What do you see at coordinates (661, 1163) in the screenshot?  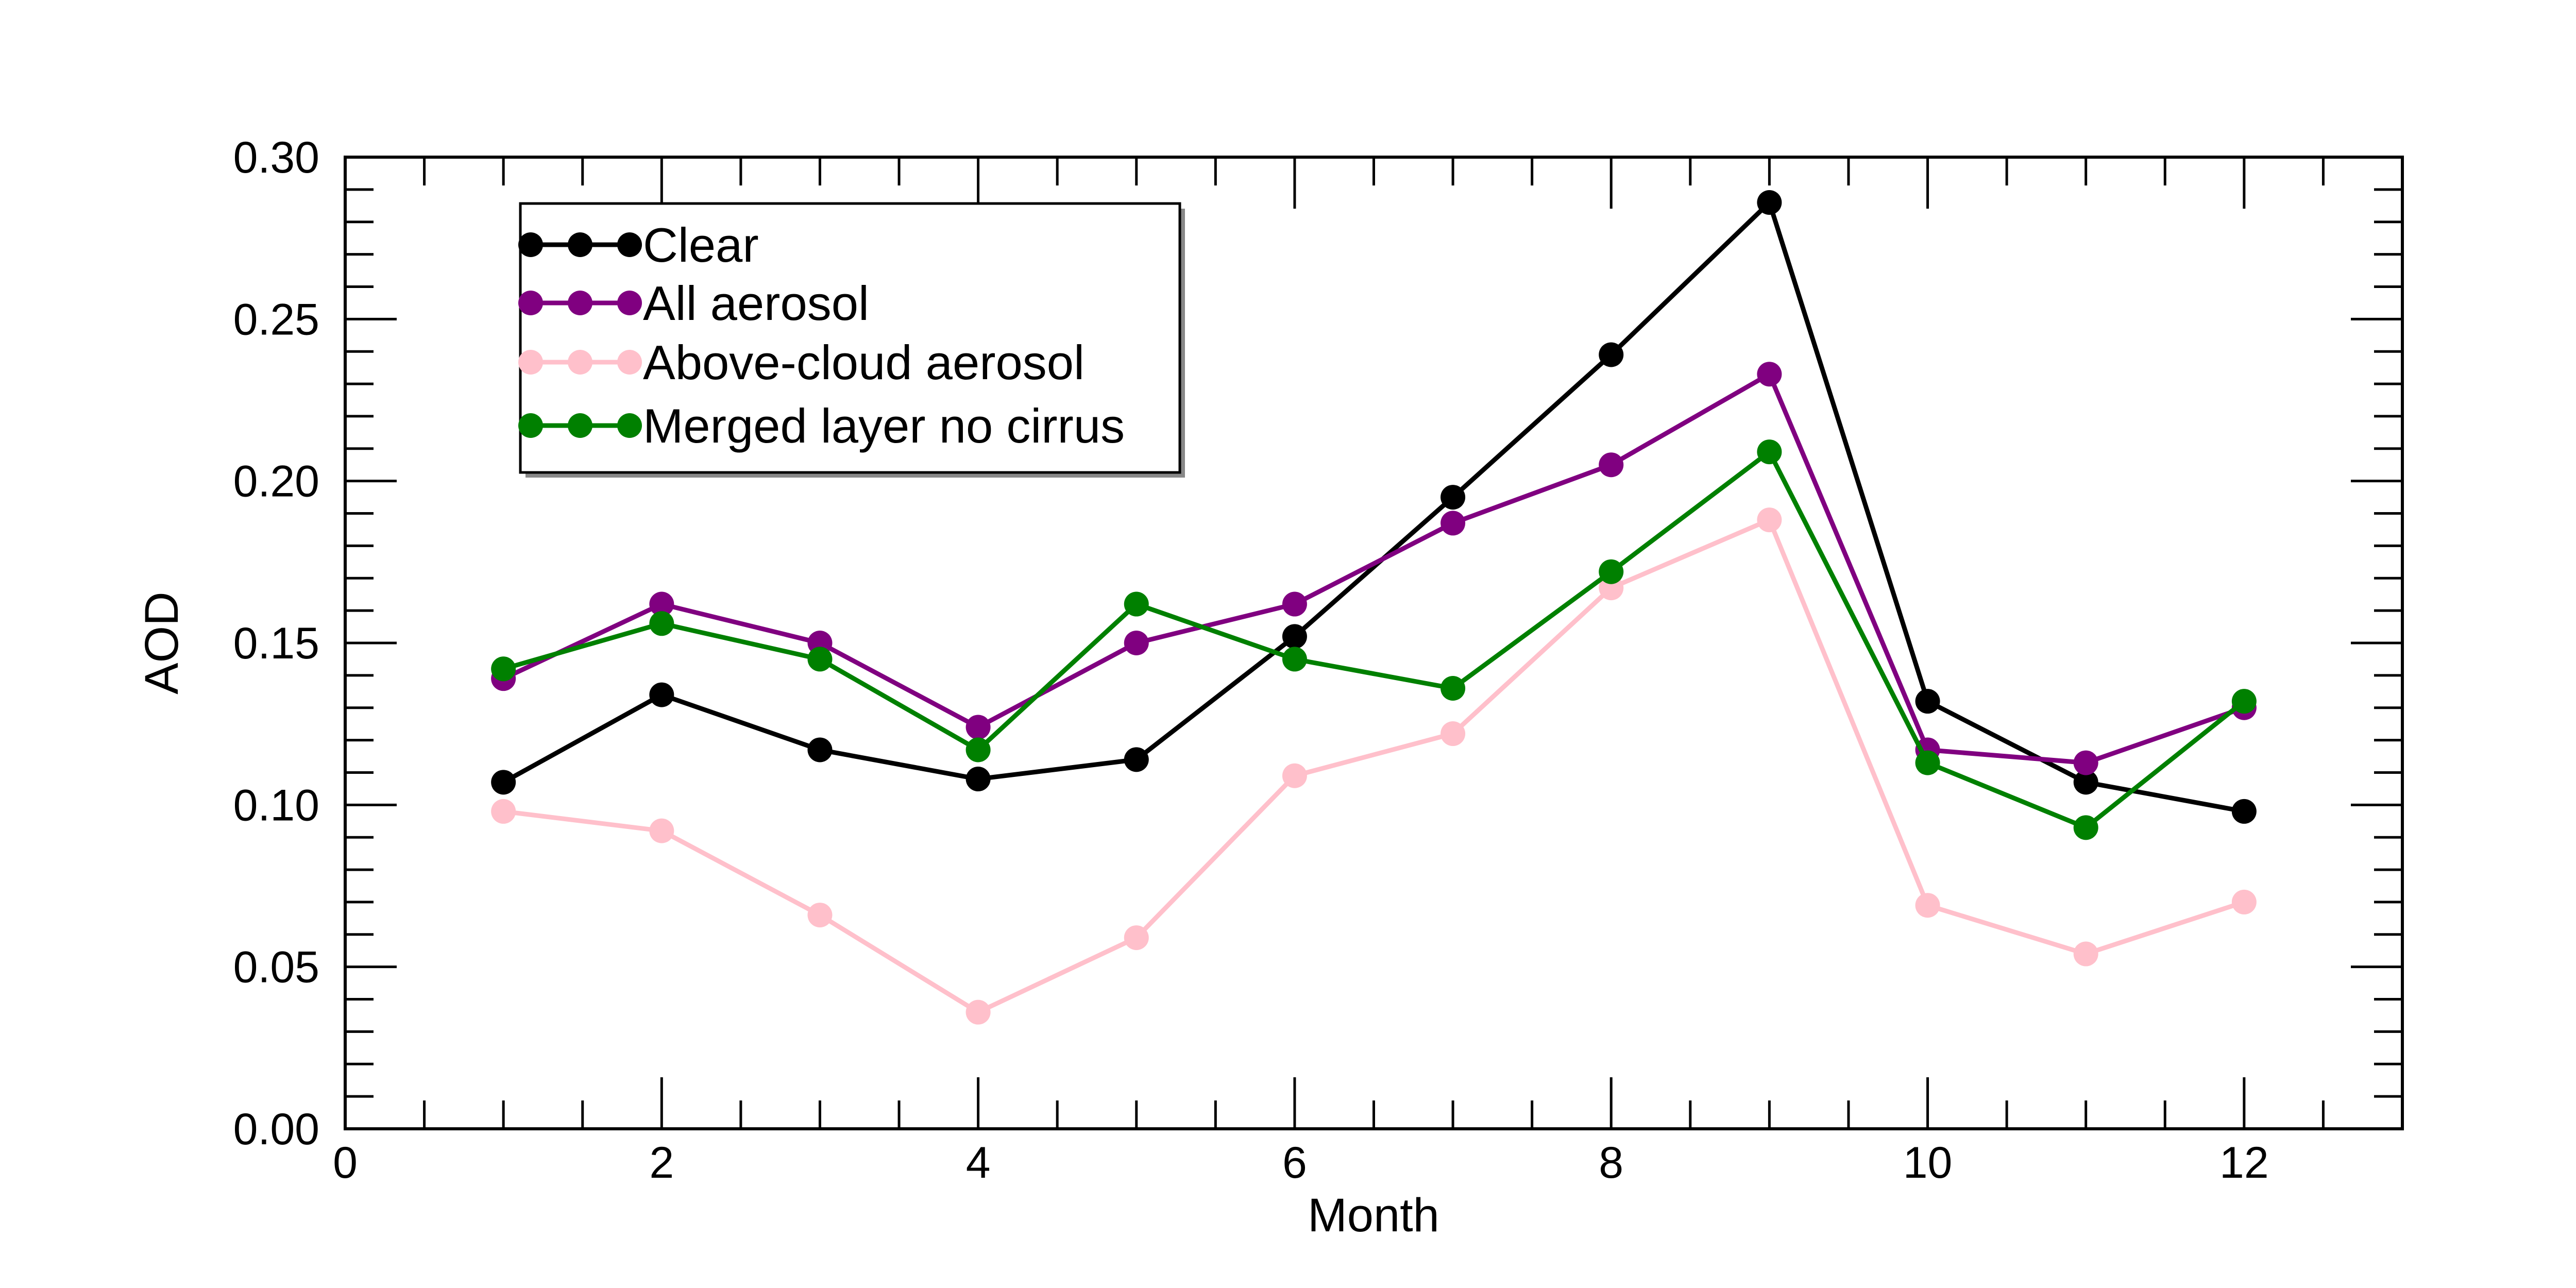 I see `x-tick-label: 2` at bounding box center [661, 1163].